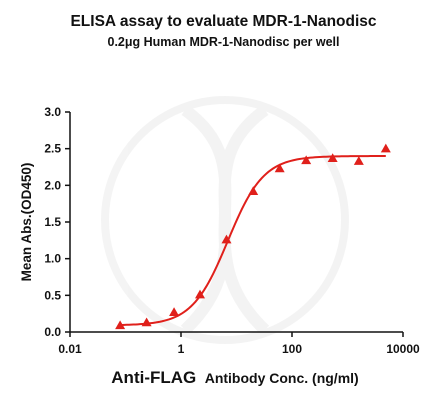 The image size is (447, 400). Describe the element at coordinates (223, 21) in the screenshot. I see `chart-title: ELISA assay to evaluate MDR-1-Nanodisc` at that location.